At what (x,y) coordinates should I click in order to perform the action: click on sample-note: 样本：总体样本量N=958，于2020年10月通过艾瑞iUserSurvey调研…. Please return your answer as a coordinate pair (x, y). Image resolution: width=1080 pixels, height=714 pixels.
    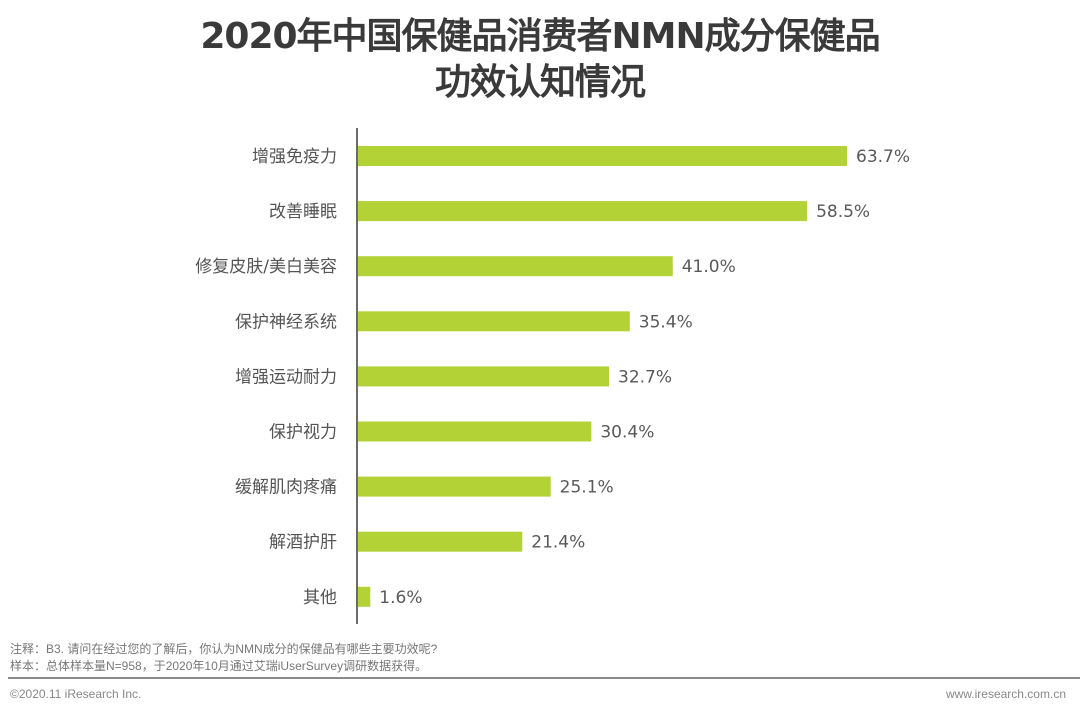
    Looking at the image, I should click on (219, 666).